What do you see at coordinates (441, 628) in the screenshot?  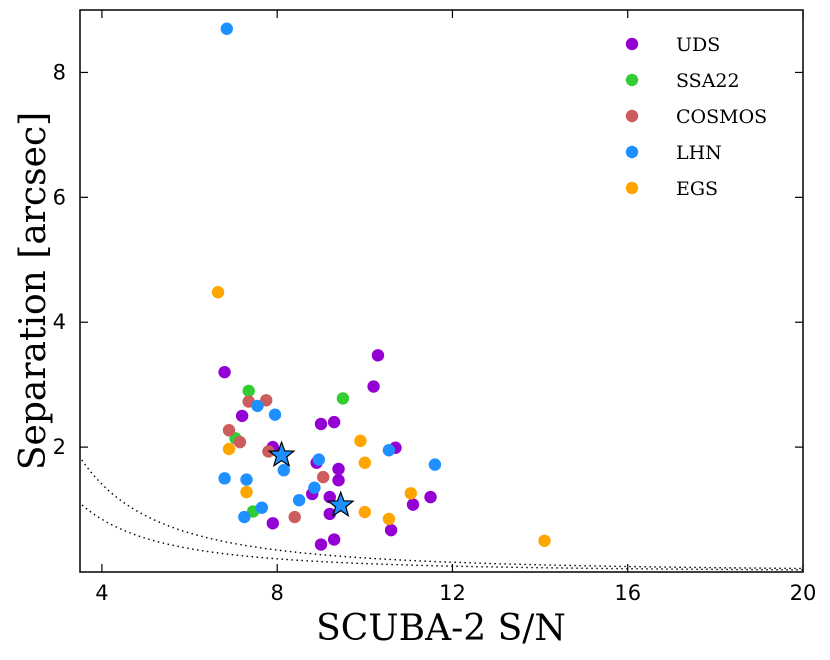 I see `x-axis-label: SCUBA-2 S/N` at bounding box center [441, 628].